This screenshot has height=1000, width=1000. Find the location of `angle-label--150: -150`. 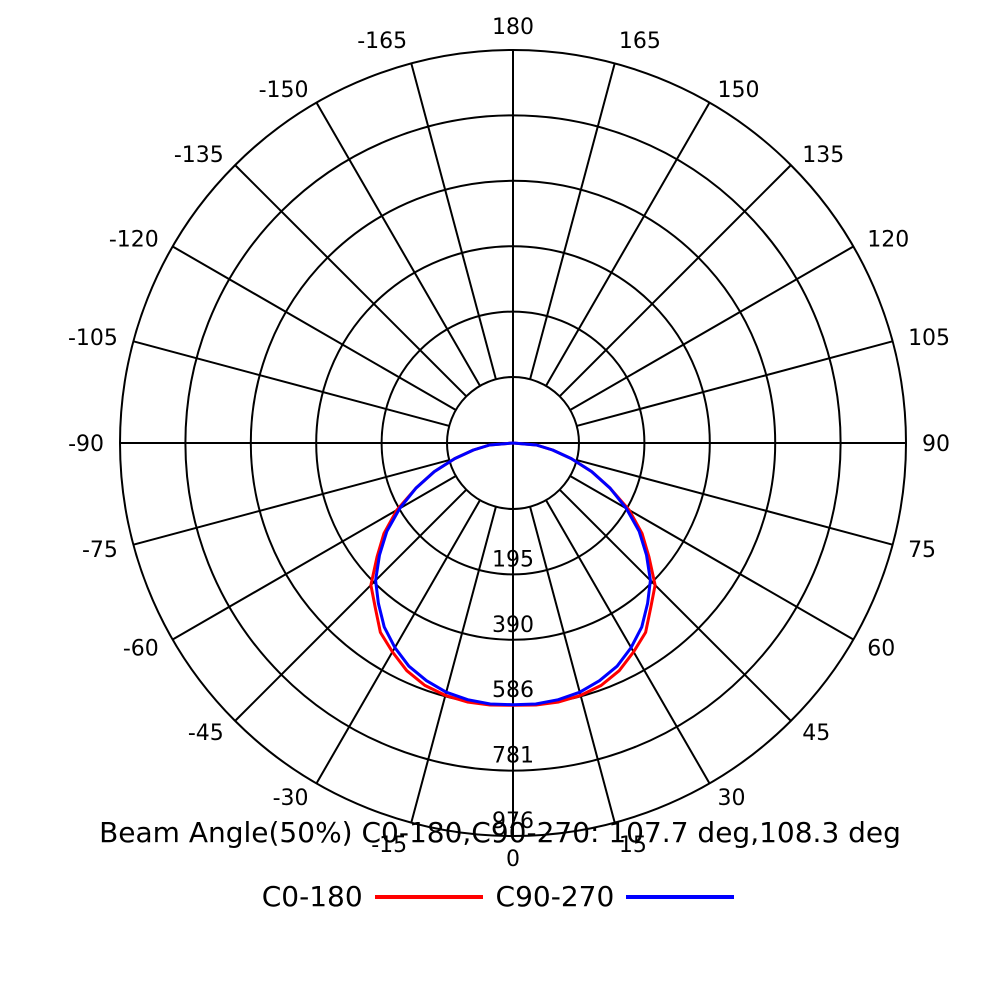

angle-label--150: -150 is located at coordinates (284, 90).